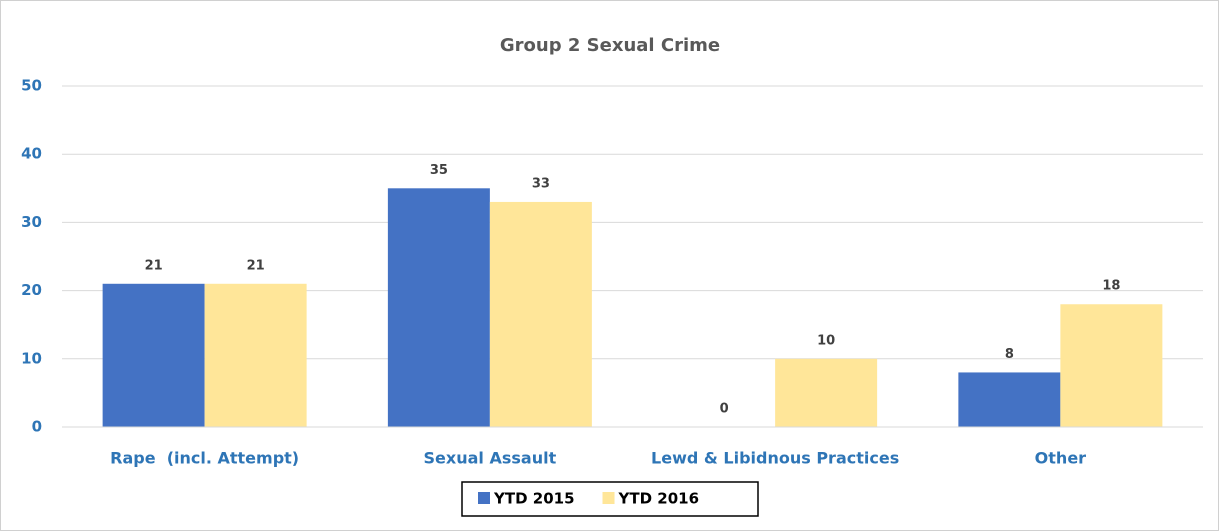 This screenshot has width=1219, height=531. What do you see at coordinates (31, 290) in the screenshot?
I see `y-tick-label: 20` at bounding box center [31, 290].